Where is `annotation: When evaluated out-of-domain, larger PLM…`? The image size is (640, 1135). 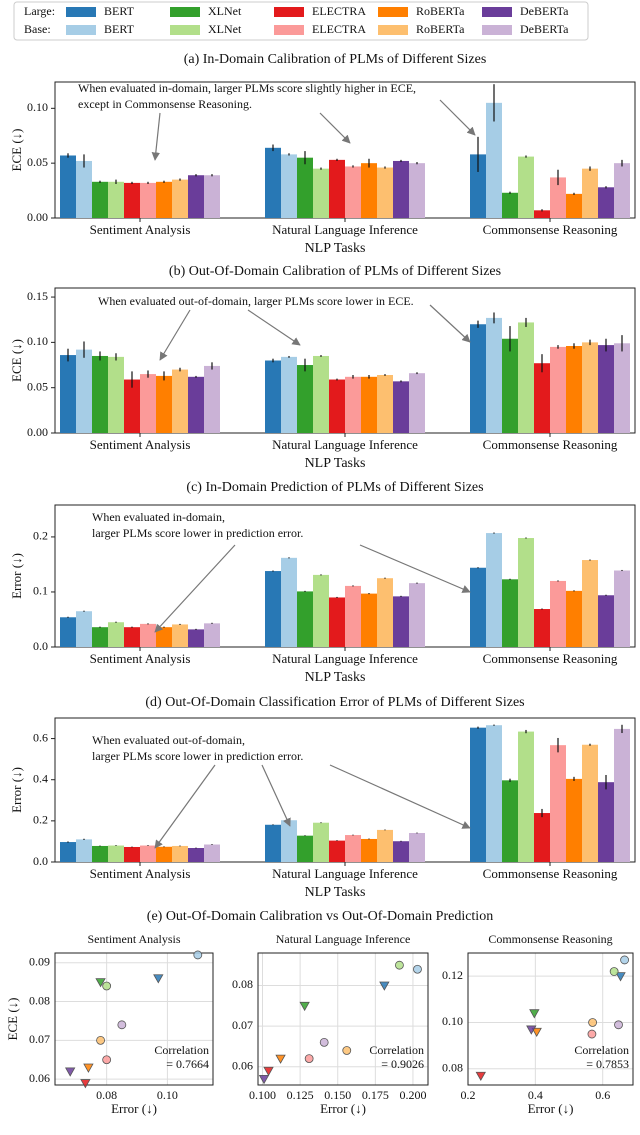 annotation: When evaluated out-of-domain, larger PLM… is located at coordinates (256, 301).